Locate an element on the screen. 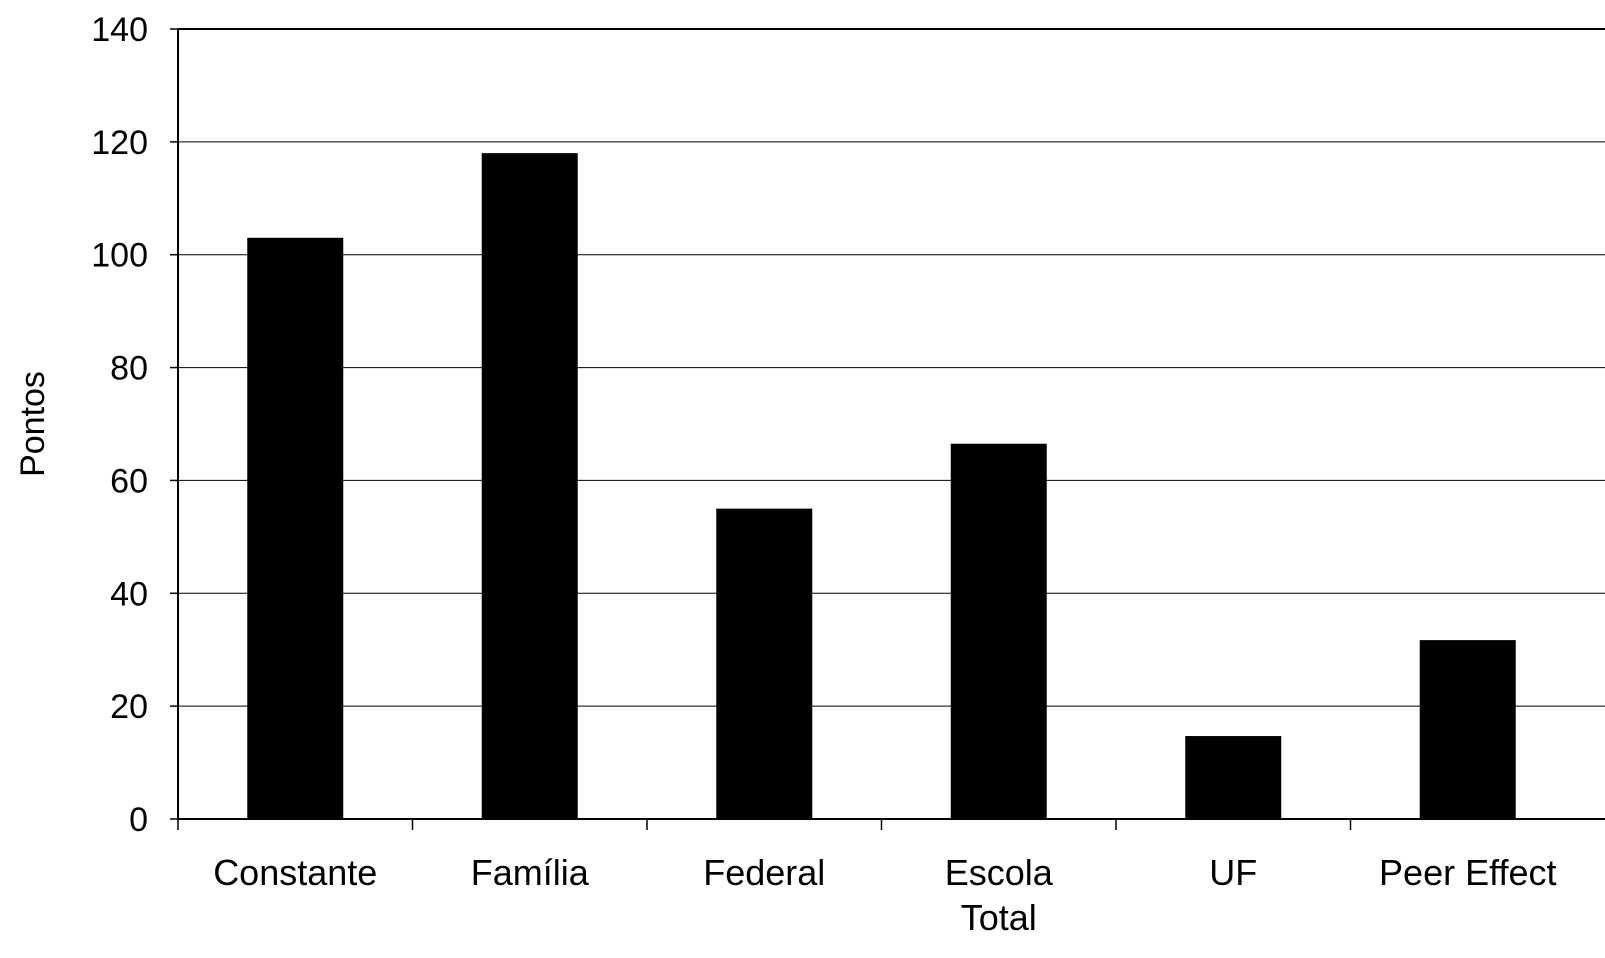 The width and height of the screenshot is (1605, 958). y-tick-label: 40 is located at coordinates (129, 594).